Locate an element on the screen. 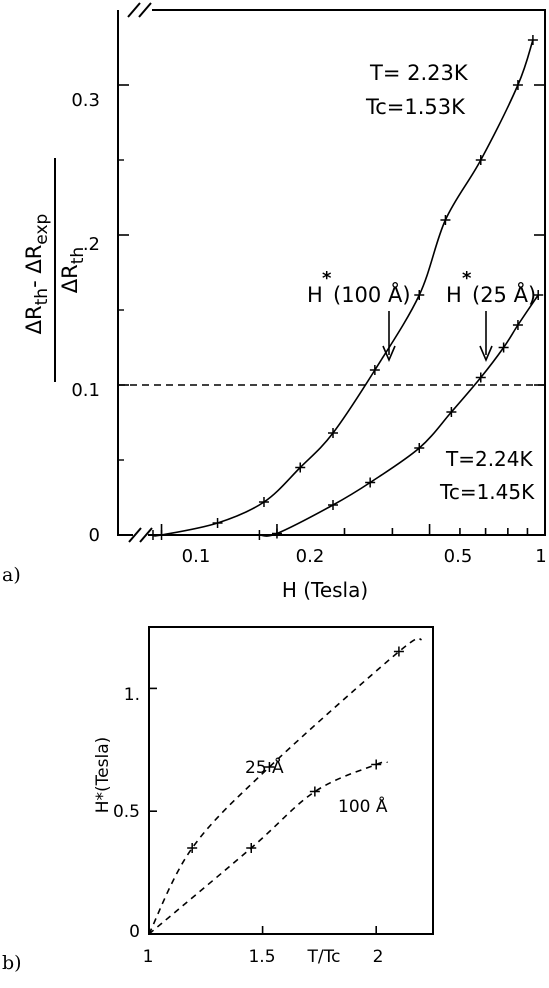  a-ytick-0.3: 0.3 is located at coordinates (85, 100).